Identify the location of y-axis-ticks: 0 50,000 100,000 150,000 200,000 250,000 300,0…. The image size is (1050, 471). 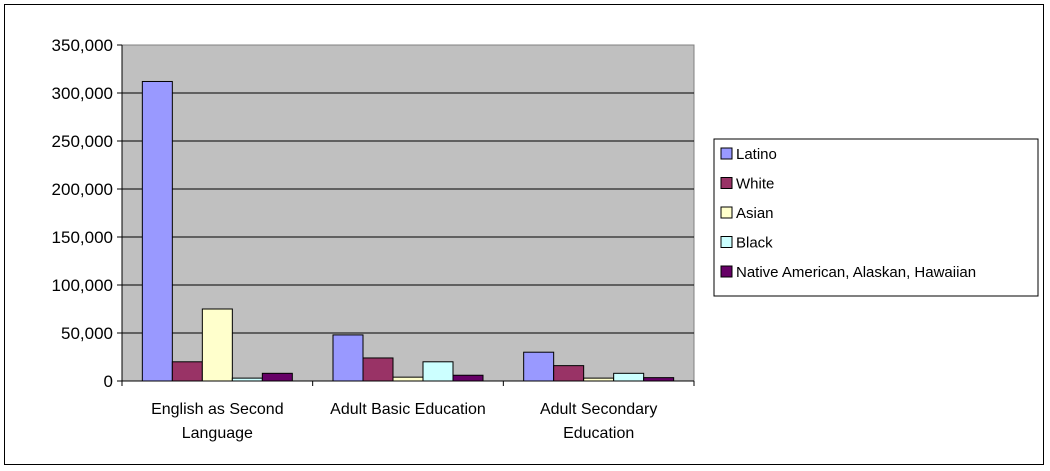
(87, 213).